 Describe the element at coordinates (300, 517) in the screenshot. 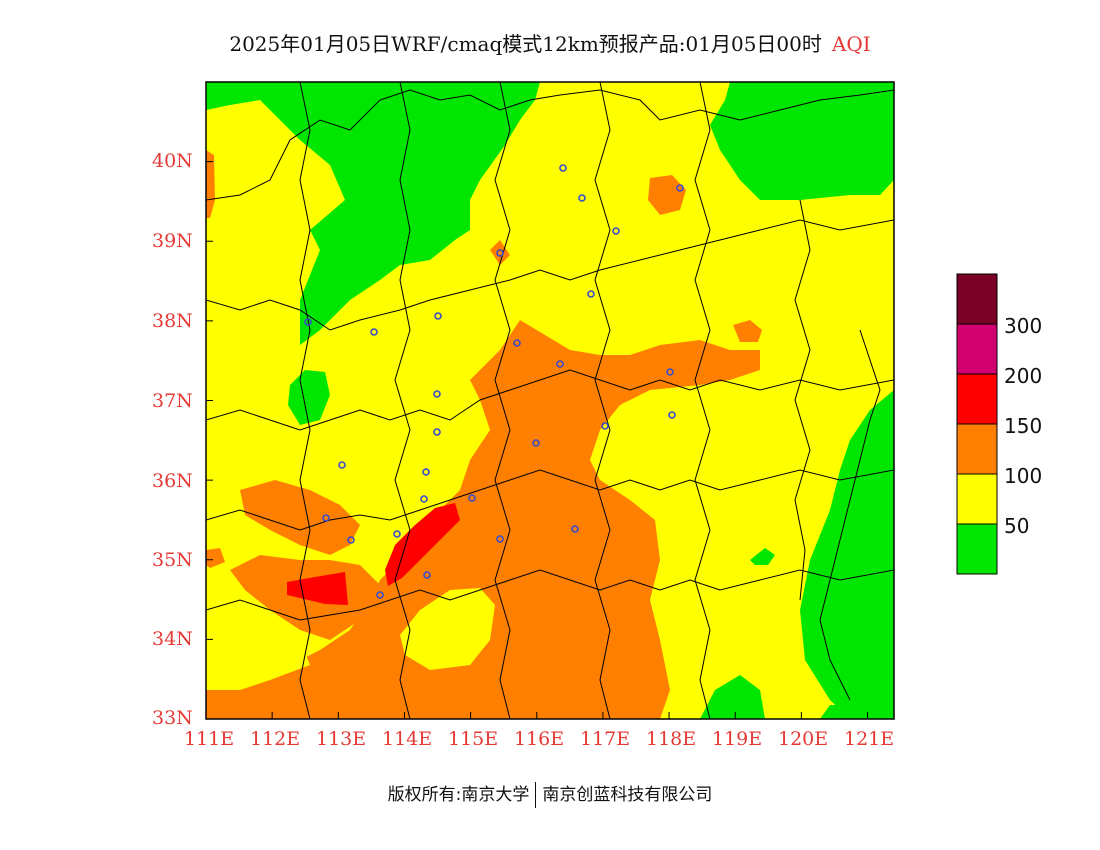

I see `aqi-unhealthy-sensitive-west` at that location.